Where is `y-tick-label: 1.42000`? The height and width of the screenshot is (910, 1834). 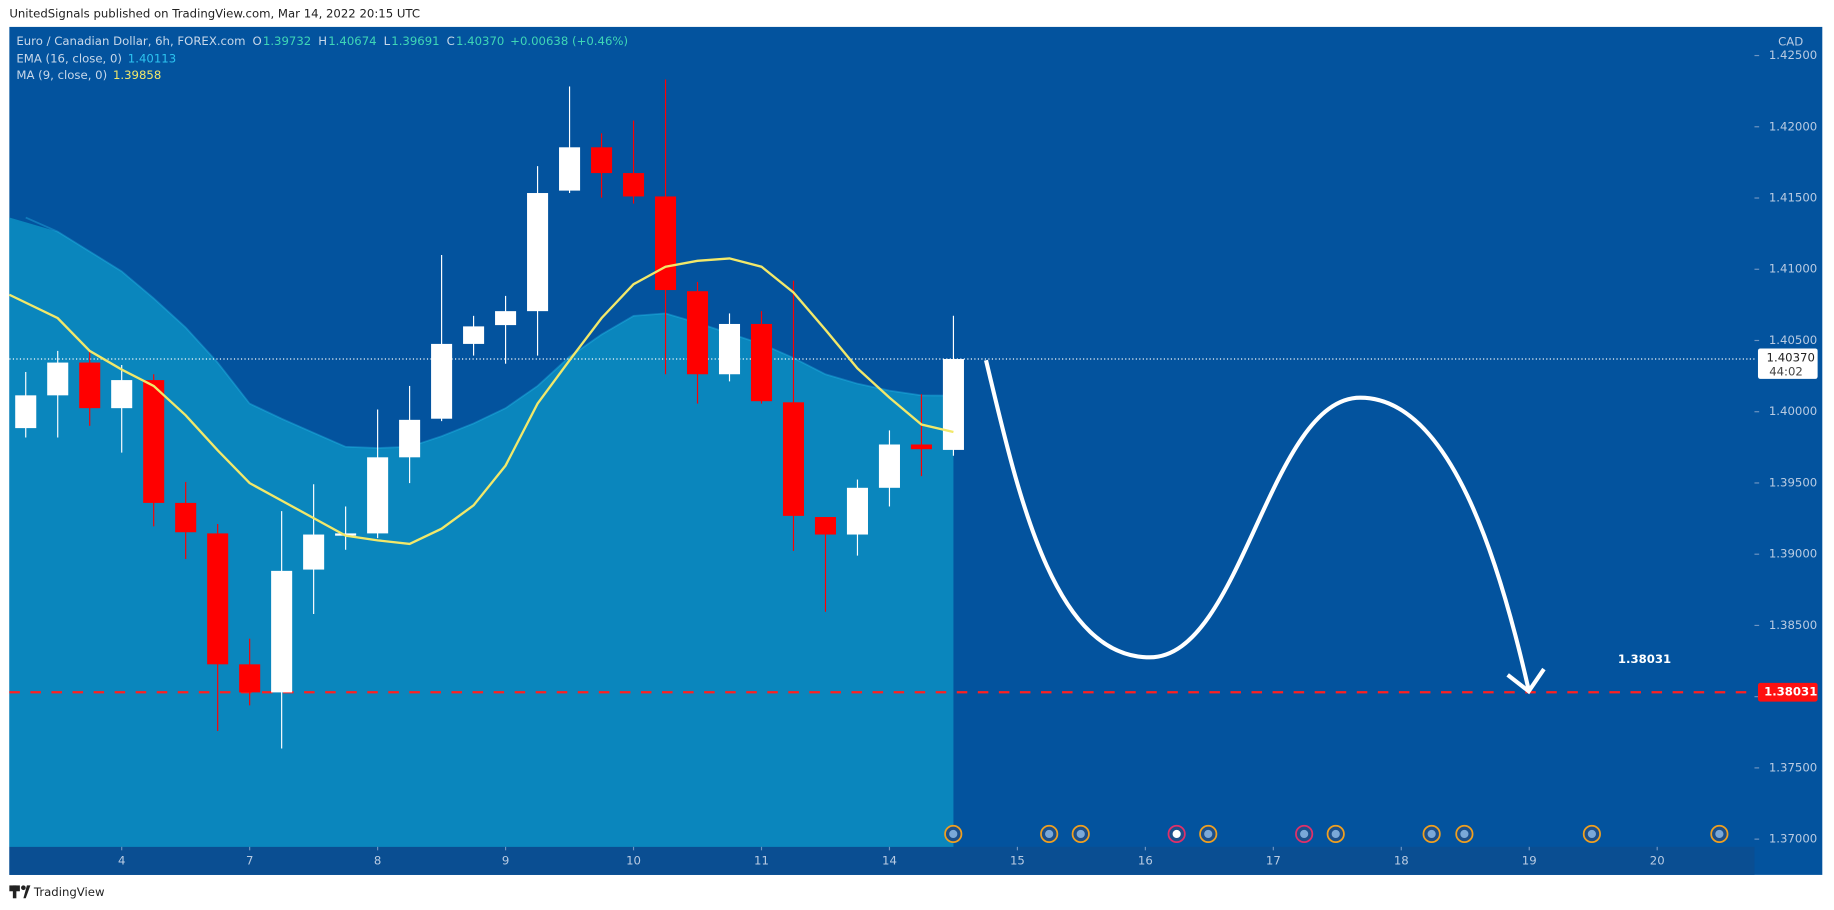 y-tick-label: 1.42000 is located at coordinates (1793, 126).